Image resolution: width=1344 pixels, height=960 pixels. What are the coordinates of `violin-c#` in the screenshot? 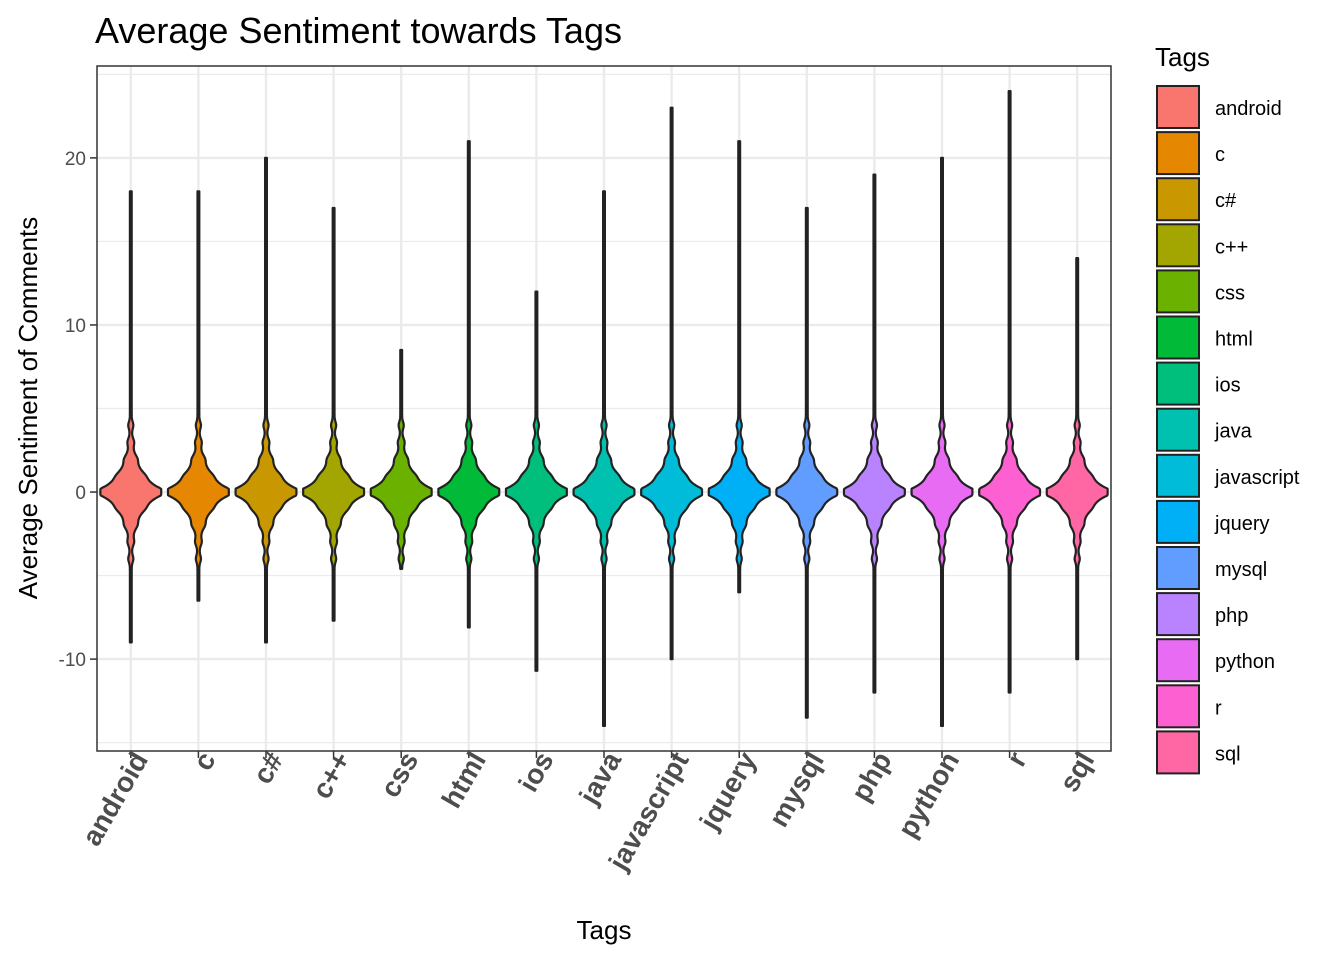 It's located at (266, 400).